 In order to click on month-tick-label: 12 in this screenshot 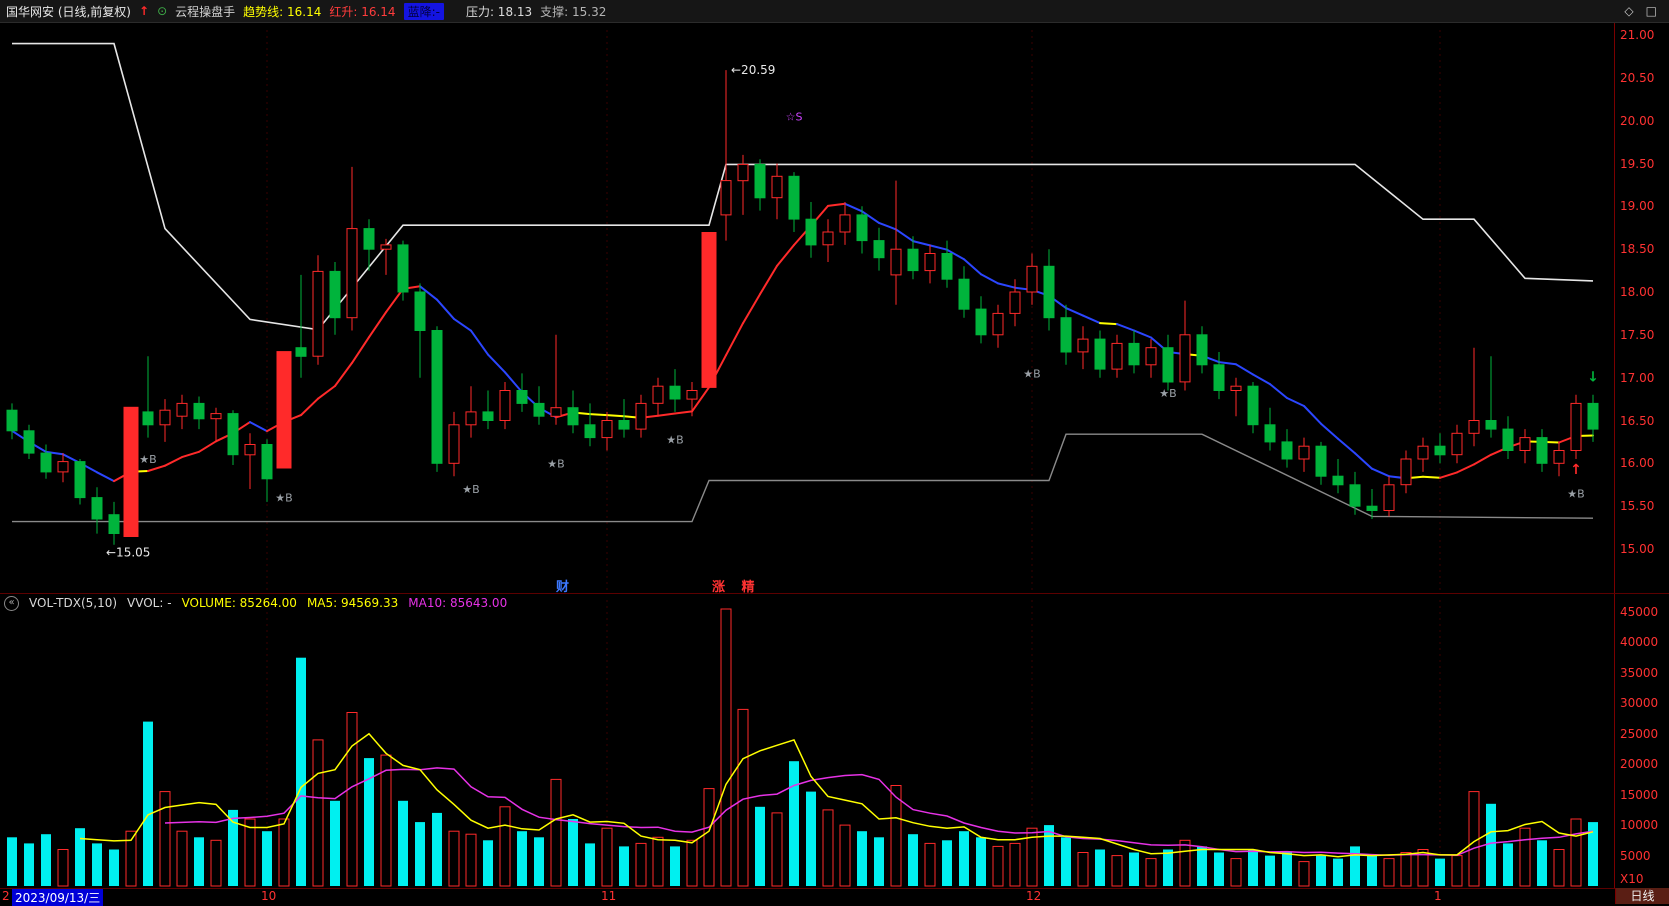, I will do `click(1034, 896)`.